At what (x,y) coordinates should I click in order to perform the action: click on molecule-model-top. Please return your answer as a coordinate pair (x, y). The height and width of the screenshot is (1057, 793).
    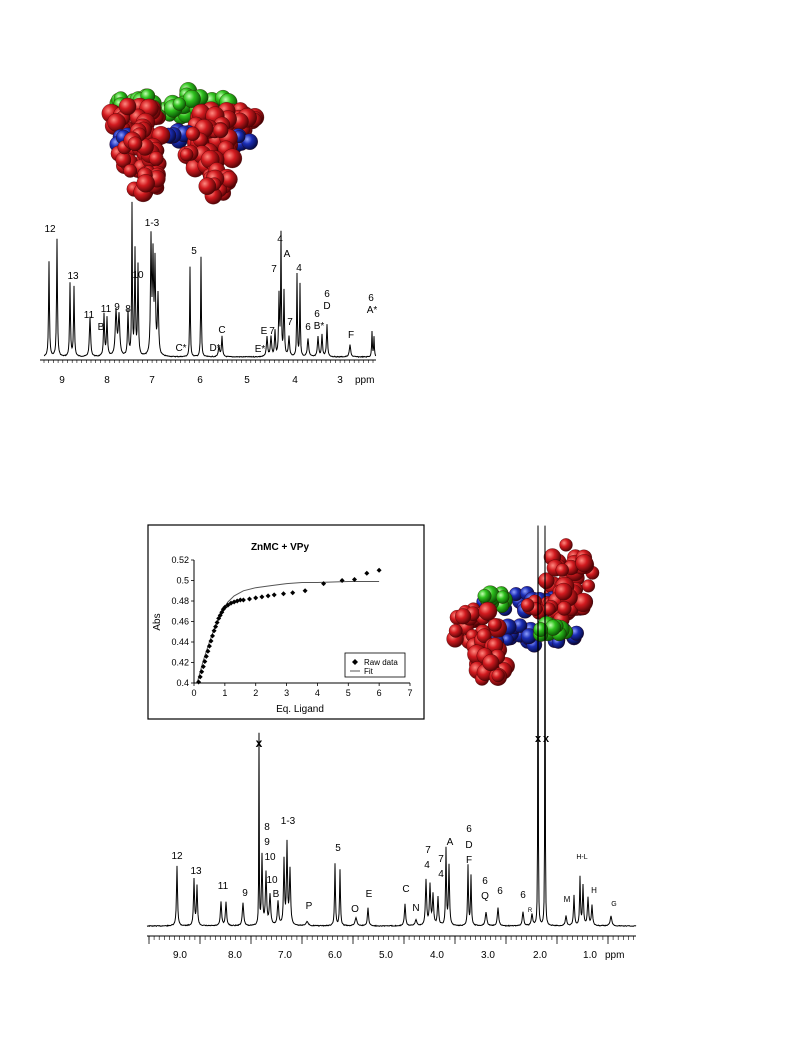
    Looking at the image, I should click on (183, 143).